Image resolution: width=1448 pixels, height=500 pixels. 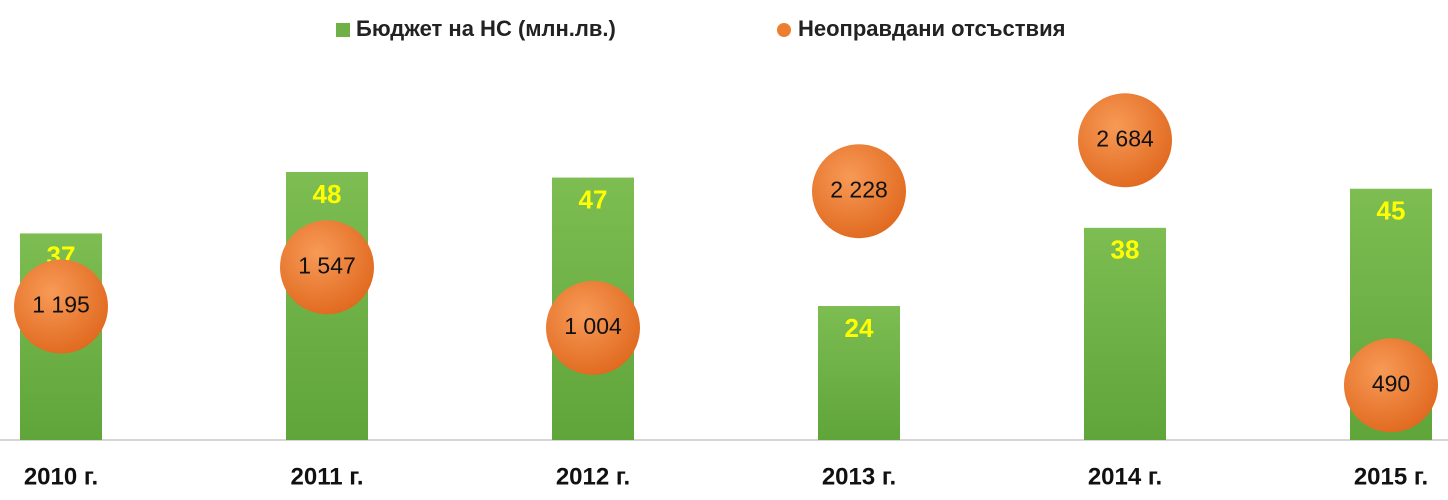 I want to click on dot-value-label: 1 195, so click(x=61, y=305).